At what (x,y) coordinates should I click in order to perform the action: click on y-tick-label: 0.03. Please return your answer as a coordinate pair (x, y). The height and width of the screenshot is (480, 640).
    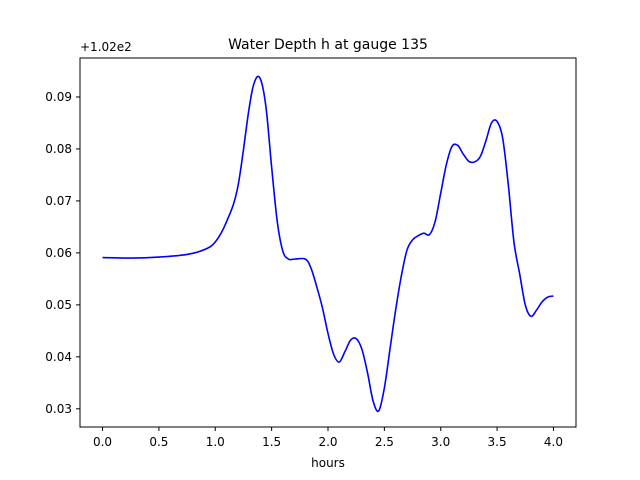
    Looking at the image, I should click on (58, 409).